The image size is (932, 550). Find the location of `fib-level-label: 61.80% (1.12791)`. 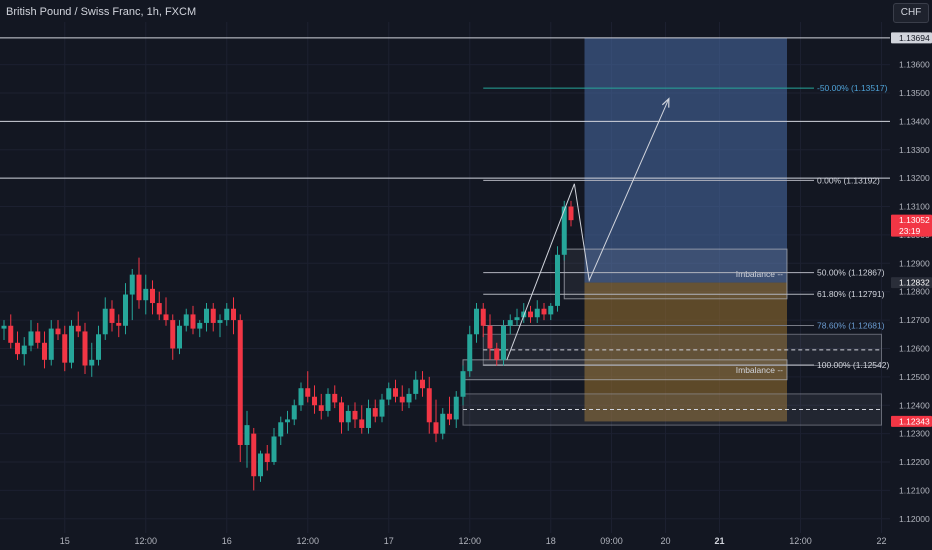

fib-level-label: 61.80% (1.12791) is located at coordinates (851, 294).